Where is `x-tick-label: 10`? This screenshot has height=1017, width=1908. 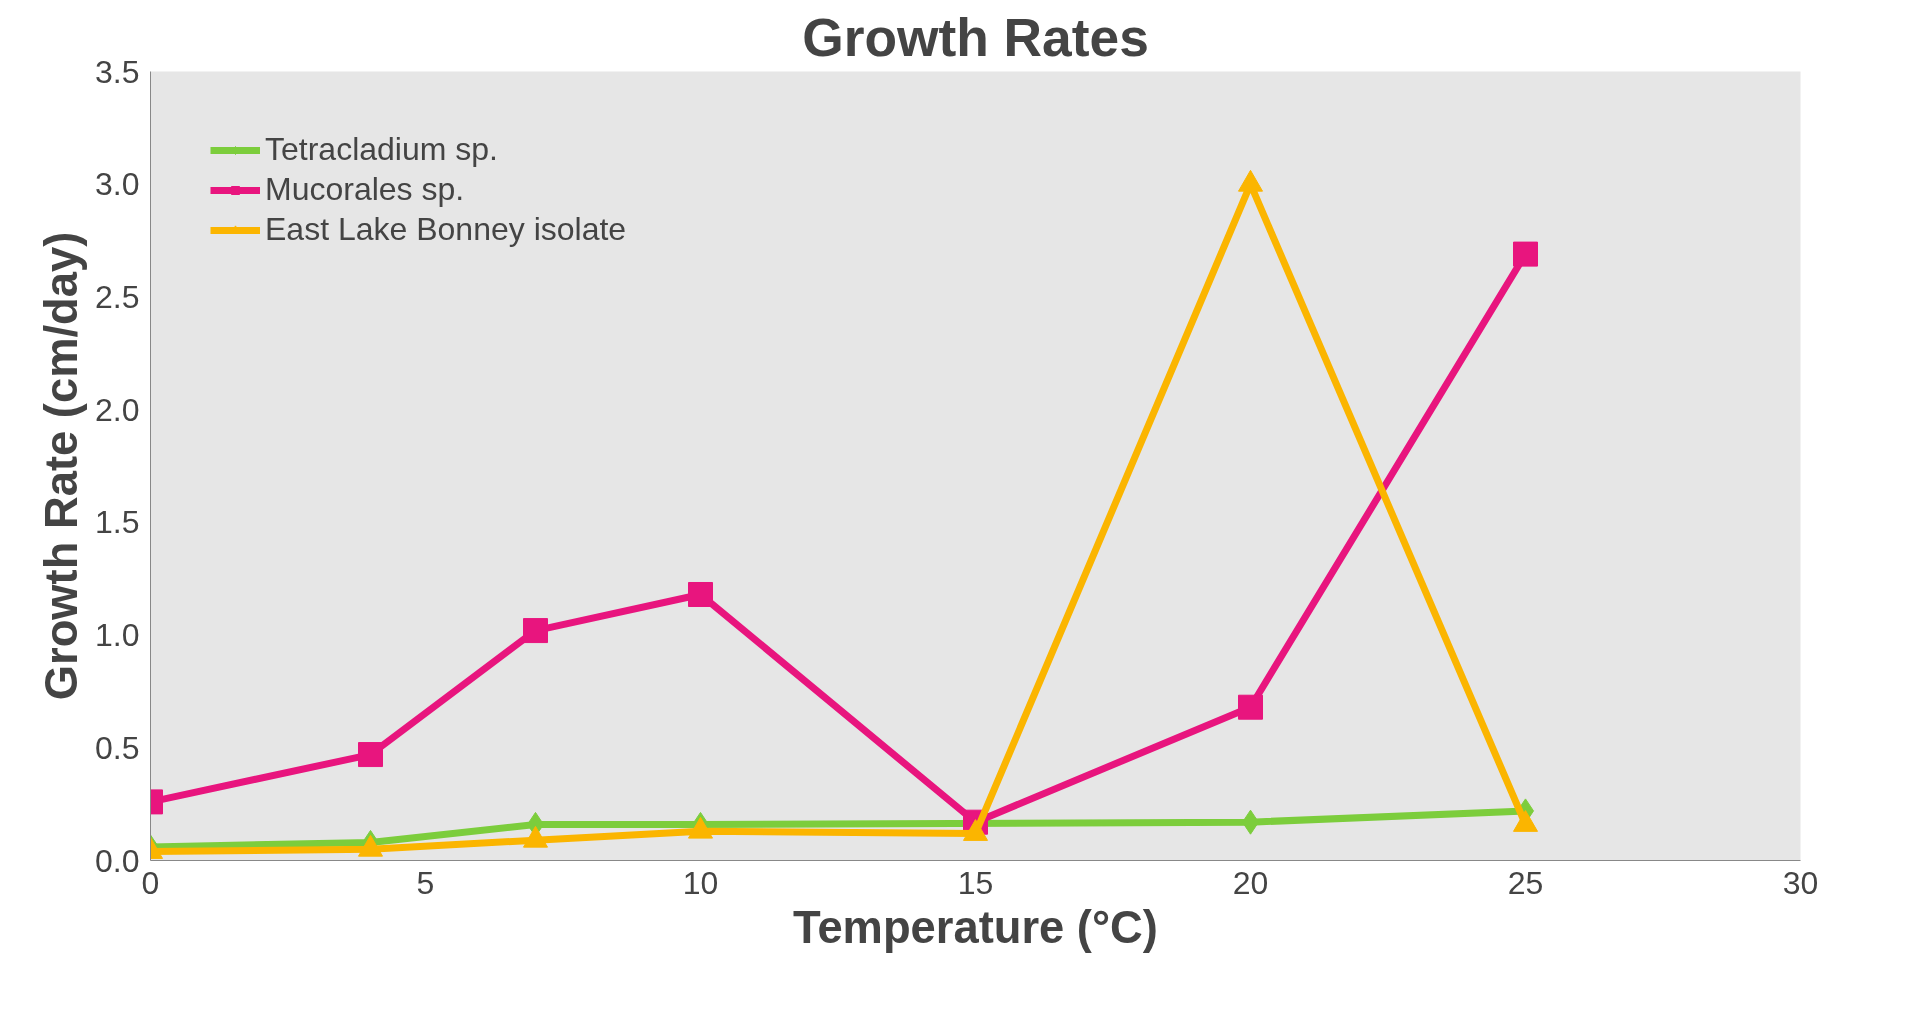
x-tick-label: 10 is located at coordinates (700, 882).